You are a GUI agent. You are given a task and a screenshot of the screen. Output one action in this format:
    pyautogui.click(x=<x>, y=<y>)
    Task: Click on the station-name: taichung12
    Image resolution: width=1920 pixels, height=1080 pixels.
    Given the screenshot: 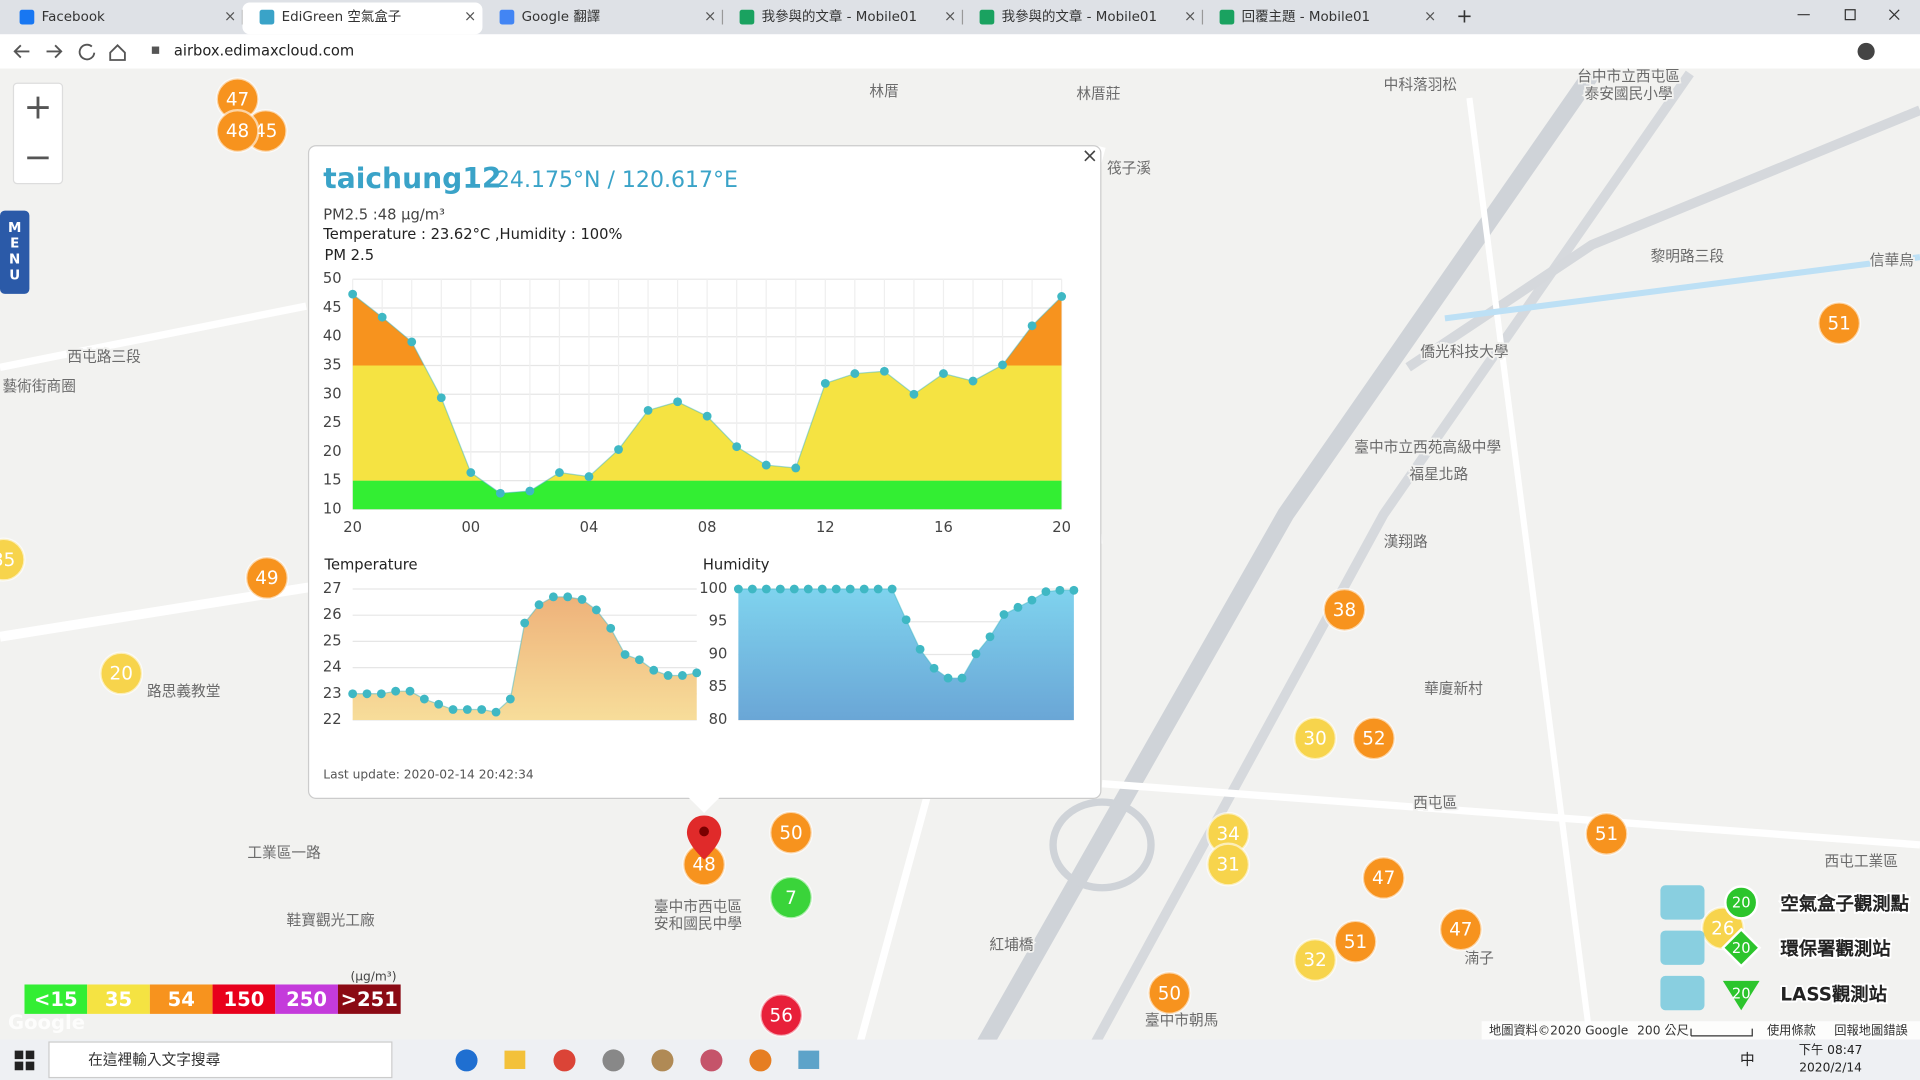 What is the action you would take?
    pyautogui.click(x=412, y=178)
    